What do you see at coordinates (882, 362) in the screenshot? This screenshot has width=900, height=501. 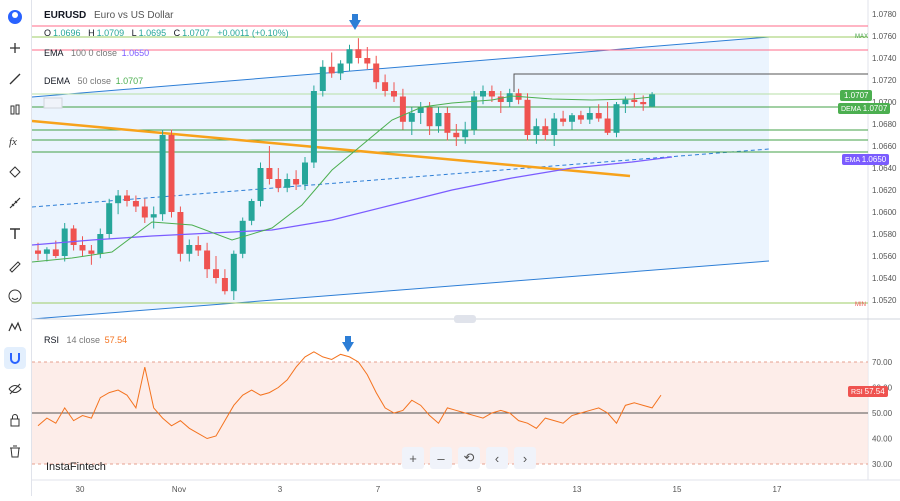 I see `rsi-tick-label: 70.00` at bounding box center [882, 362].